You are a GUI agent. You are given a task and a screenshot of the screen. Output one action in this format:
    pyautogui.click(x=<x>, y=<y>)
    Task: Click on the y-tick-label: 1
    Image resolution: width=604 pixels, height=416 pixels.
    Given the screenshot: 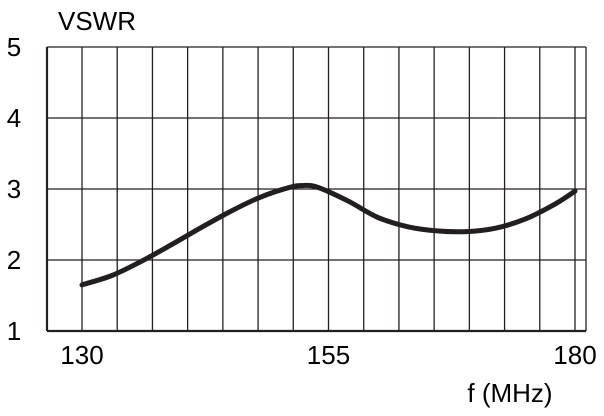 What is the action you would take?
    pyautogui.click(x=14, y=331)
    